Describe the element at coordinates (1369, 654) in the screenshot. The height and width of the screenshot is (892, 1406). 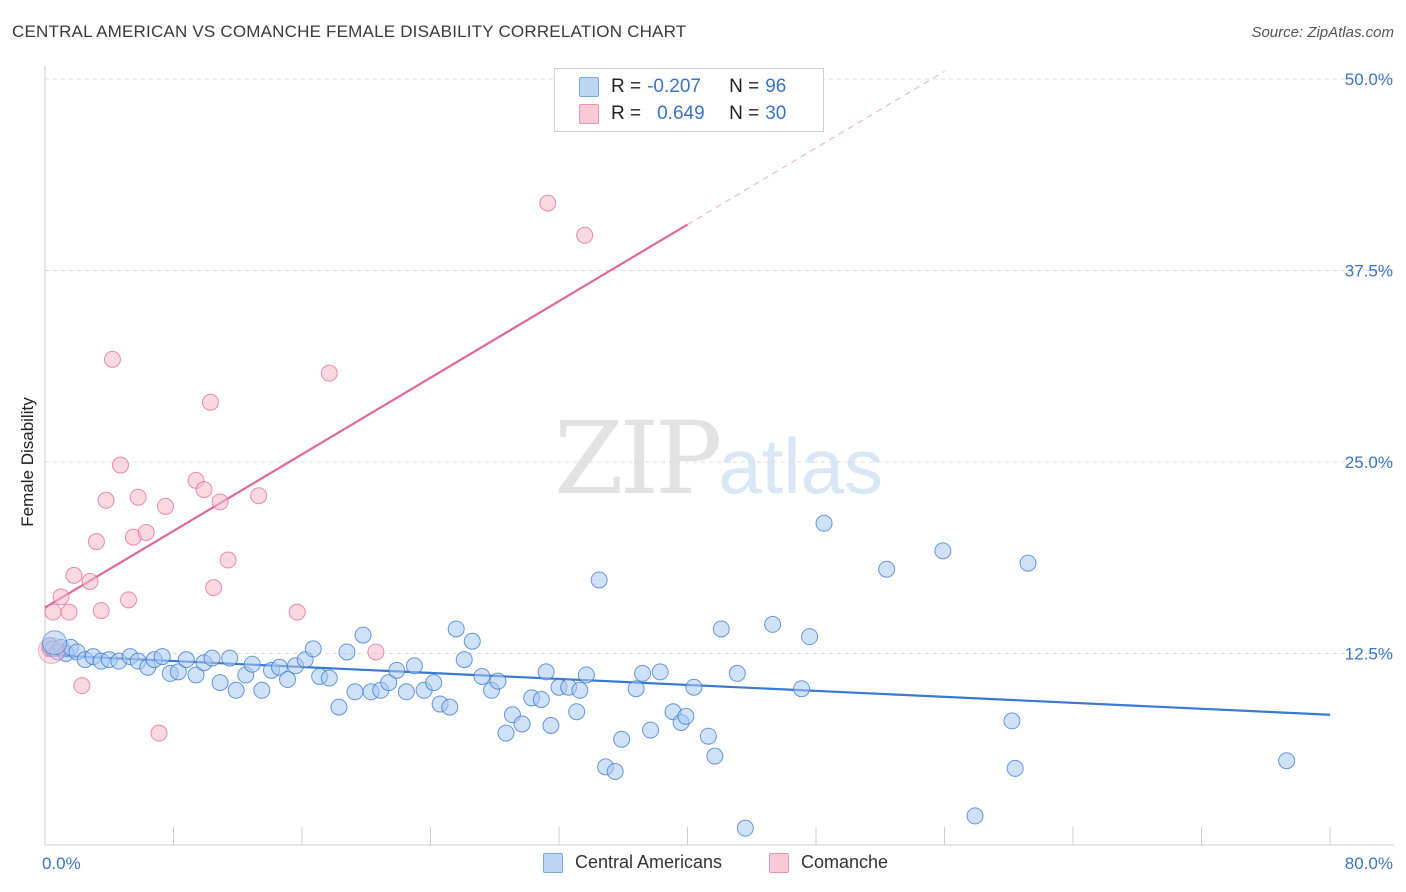
I see `y-tick-label: 12.5%` at that location.